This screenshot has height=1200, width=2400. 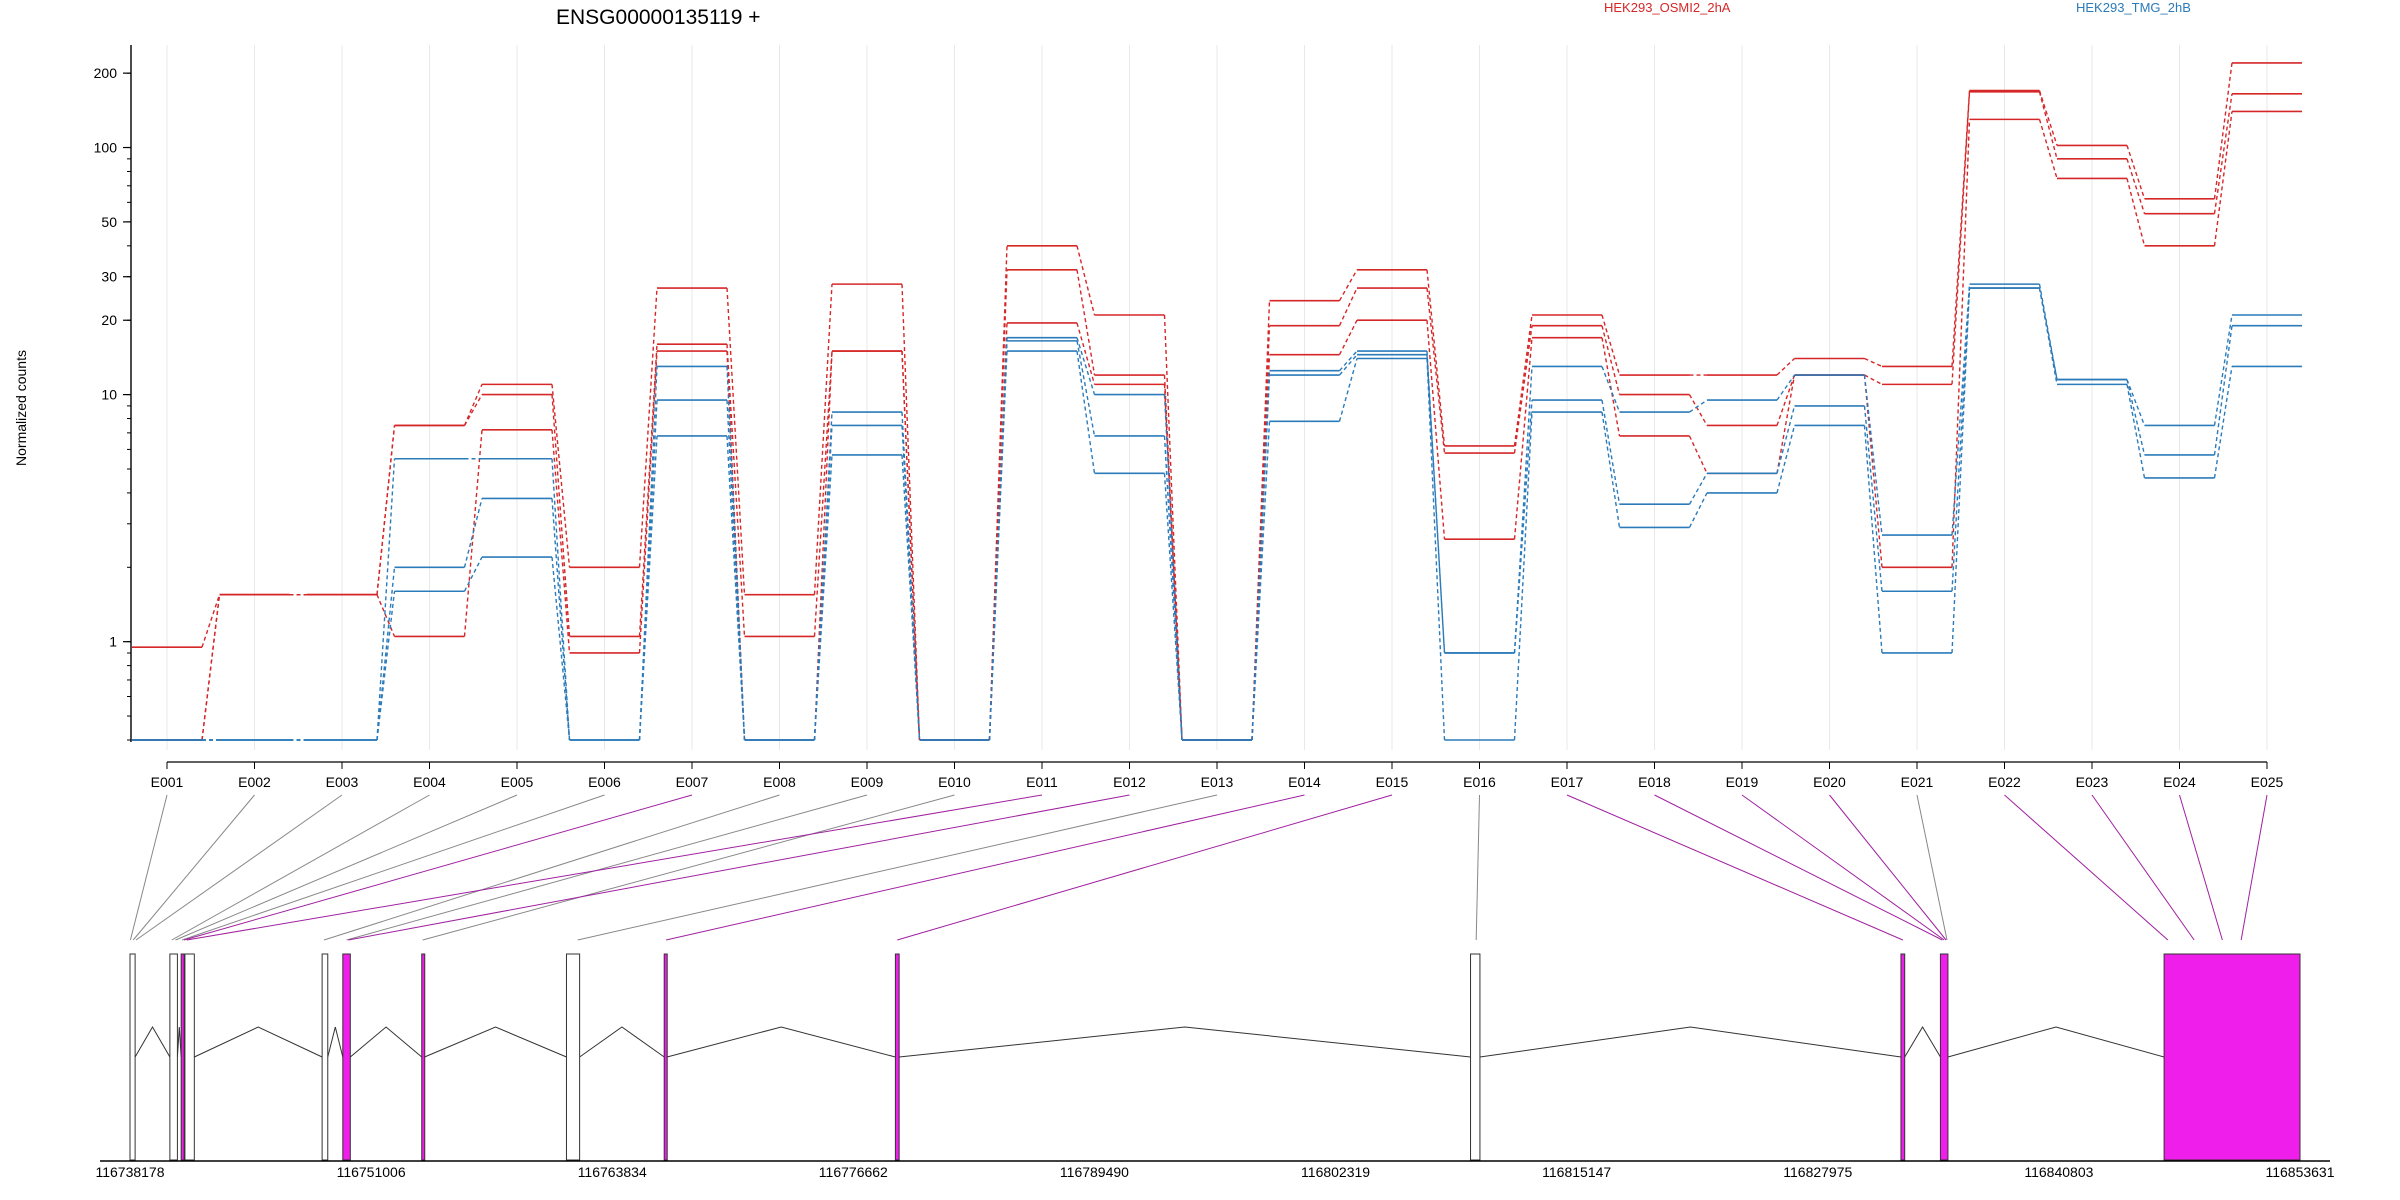 What do you see at coordinates (1479, 782) in the screenshot?
I see `exon-label: E016` at bounding box center [1479, 782].